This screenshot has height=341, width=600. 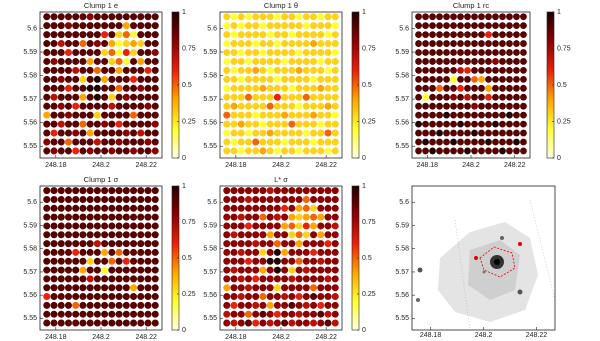 What do you see at coordinates (210, 75) in the screenshot?
I see `y-tick-label: 5.58` at bounding box center [210, 75].